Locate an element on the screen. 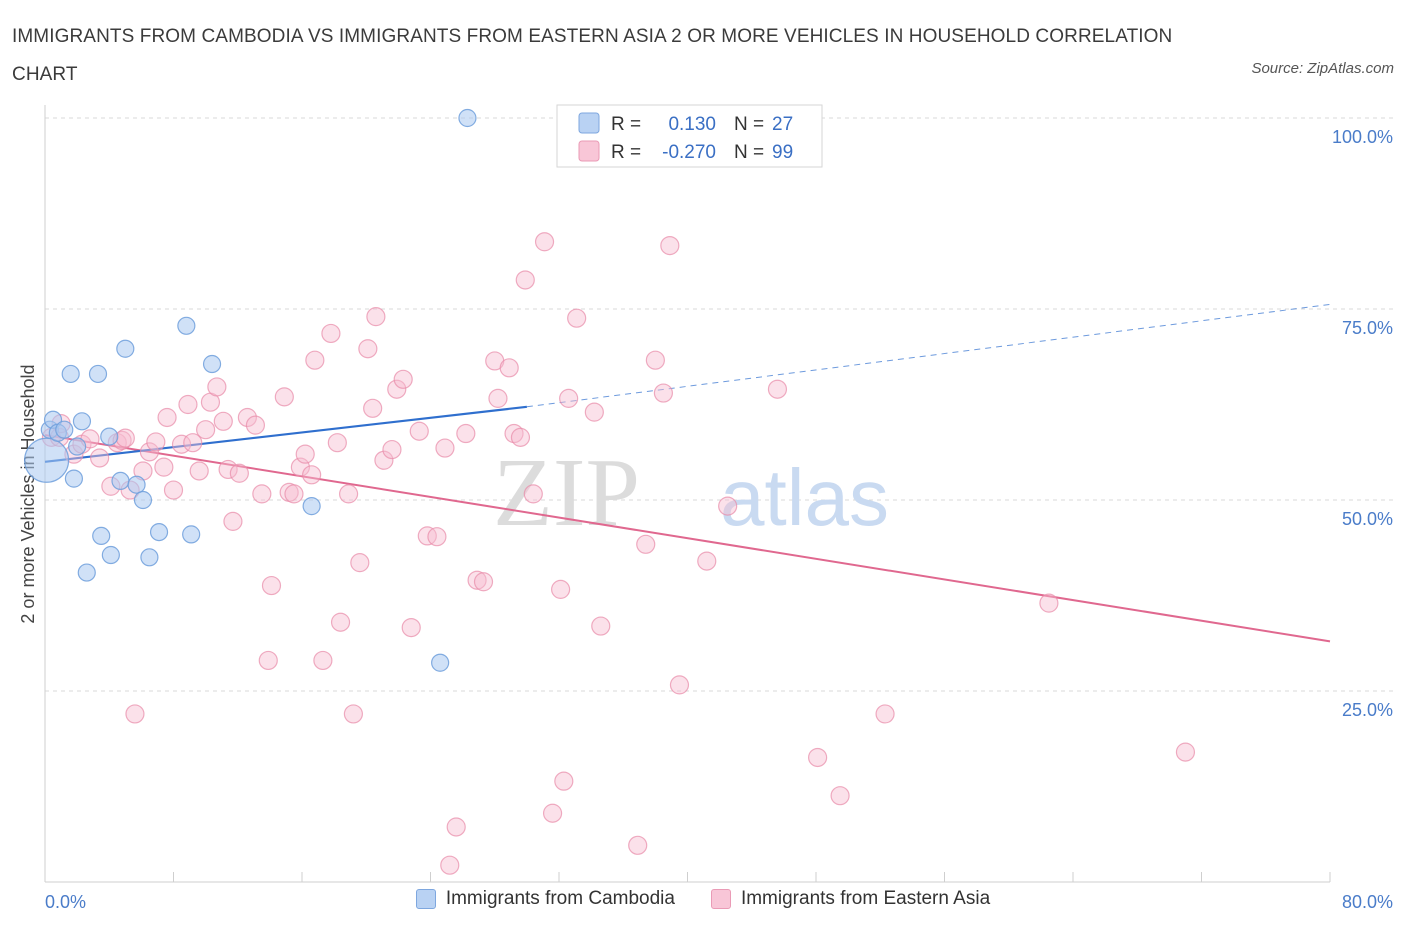 The image size is (1406, 930). legend-swatch-eastern-asia is located at coordinates (589, 151).